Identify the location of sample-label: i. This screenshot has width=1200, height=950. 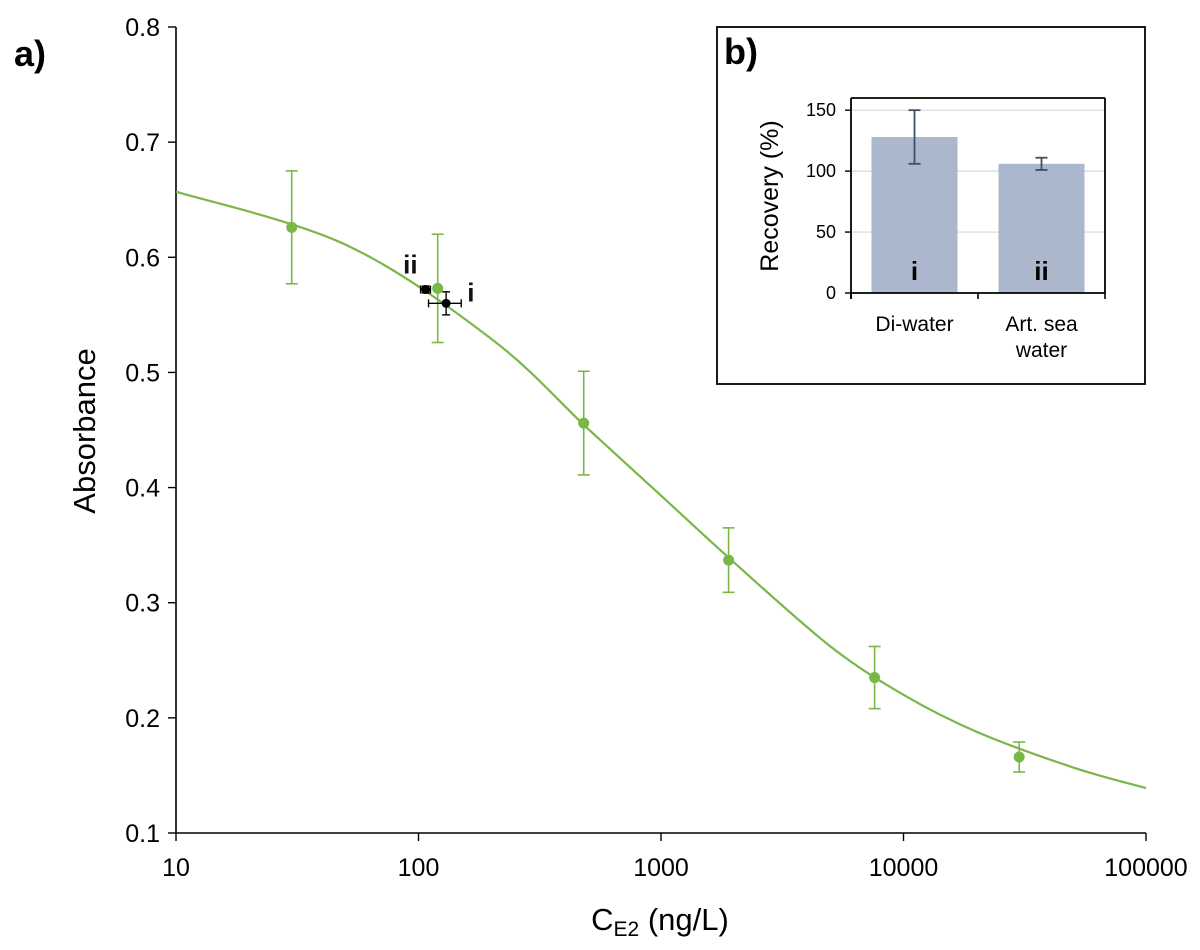
(470, 292).